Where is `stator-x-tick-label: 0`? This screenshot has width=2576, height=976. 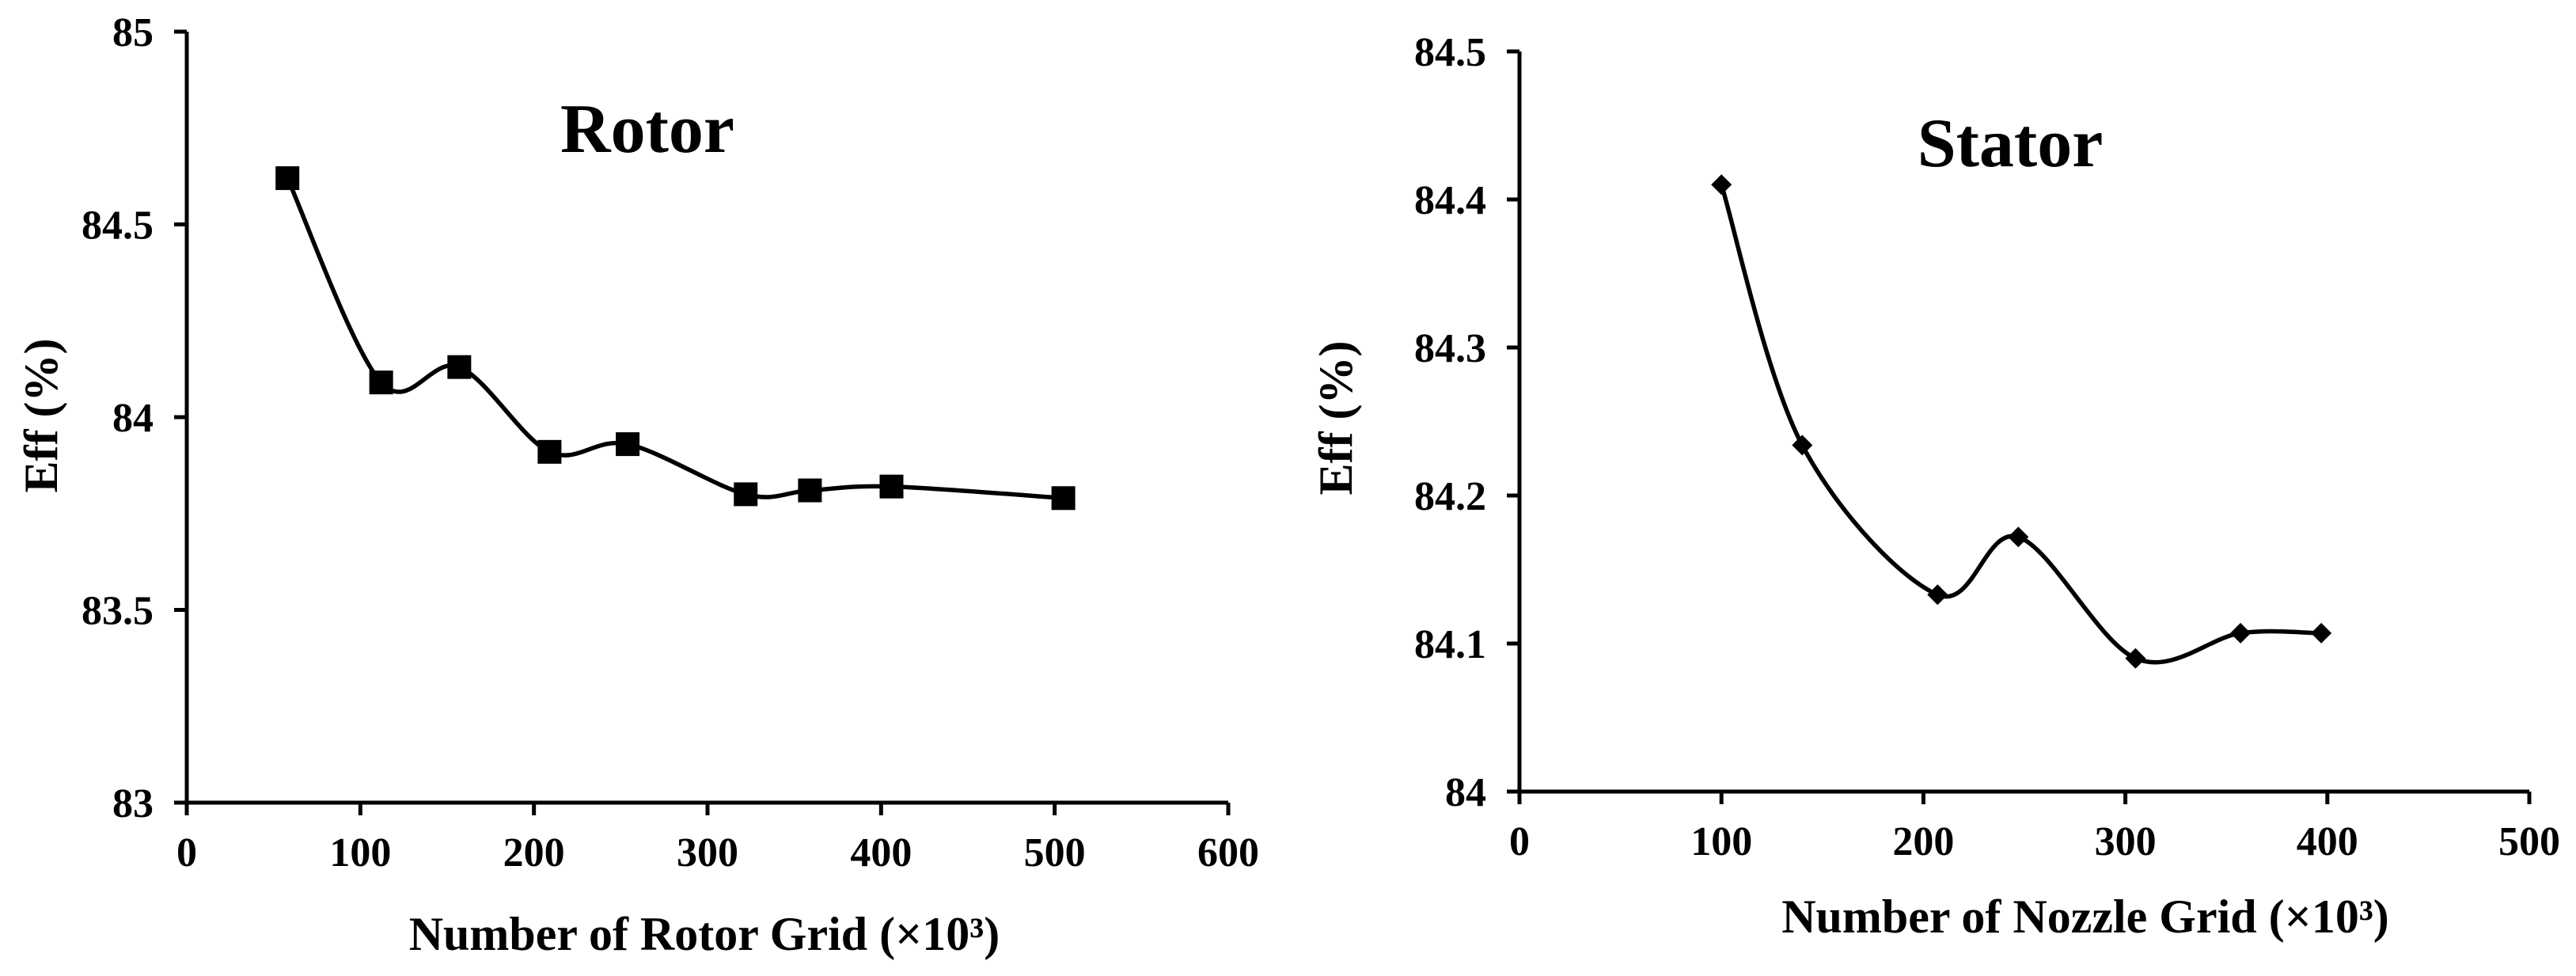
stator-x-tick-label: 0 is located at coordinates (1519, 841).